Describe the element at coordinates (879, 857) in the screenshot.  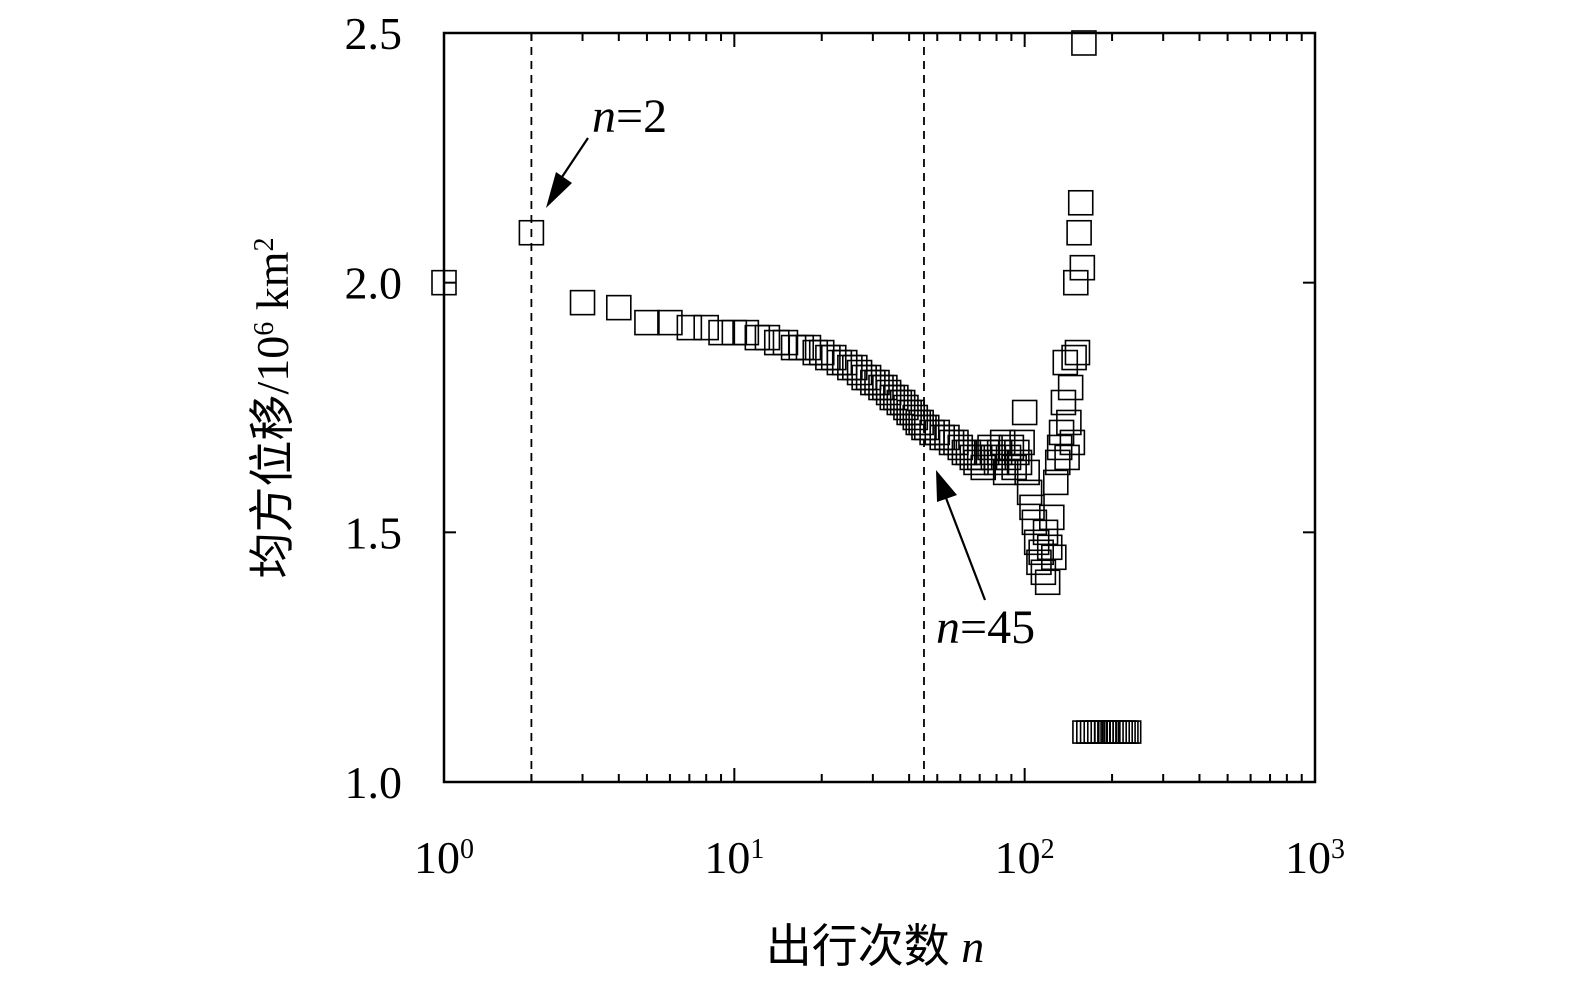
I see `x-tick-labels: 10⁰ 10¹ 10² 10³` at that location.